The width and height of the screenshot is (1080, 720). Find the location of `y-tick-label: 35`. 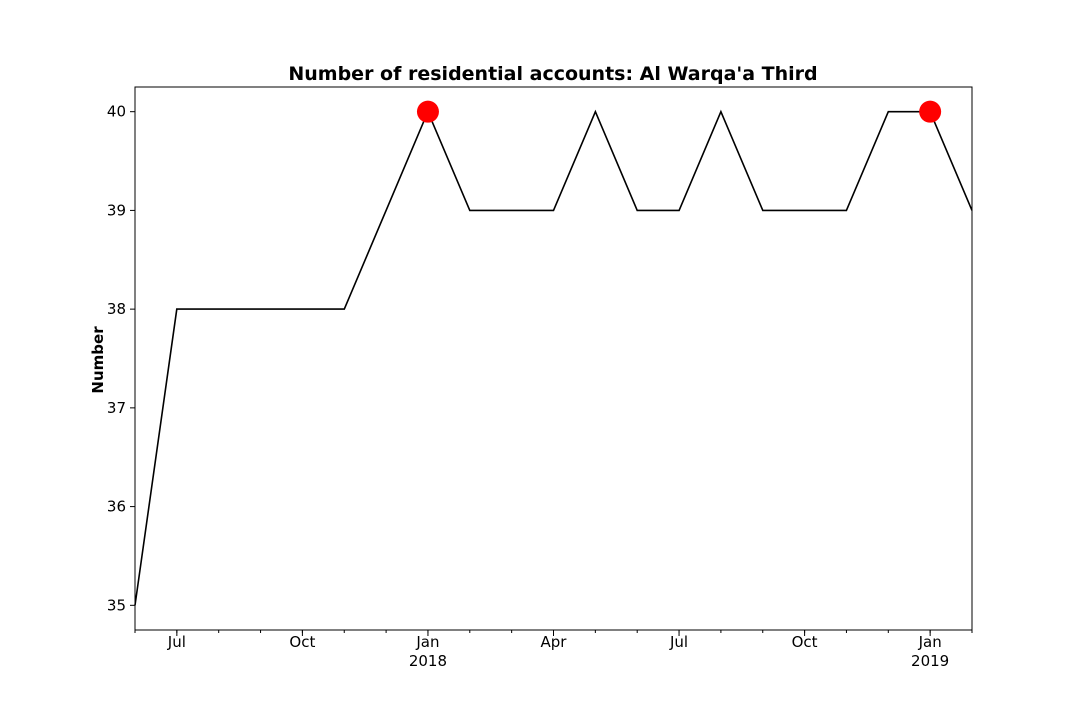

y-tick-label: 35 is located at coordinates (116, 605).